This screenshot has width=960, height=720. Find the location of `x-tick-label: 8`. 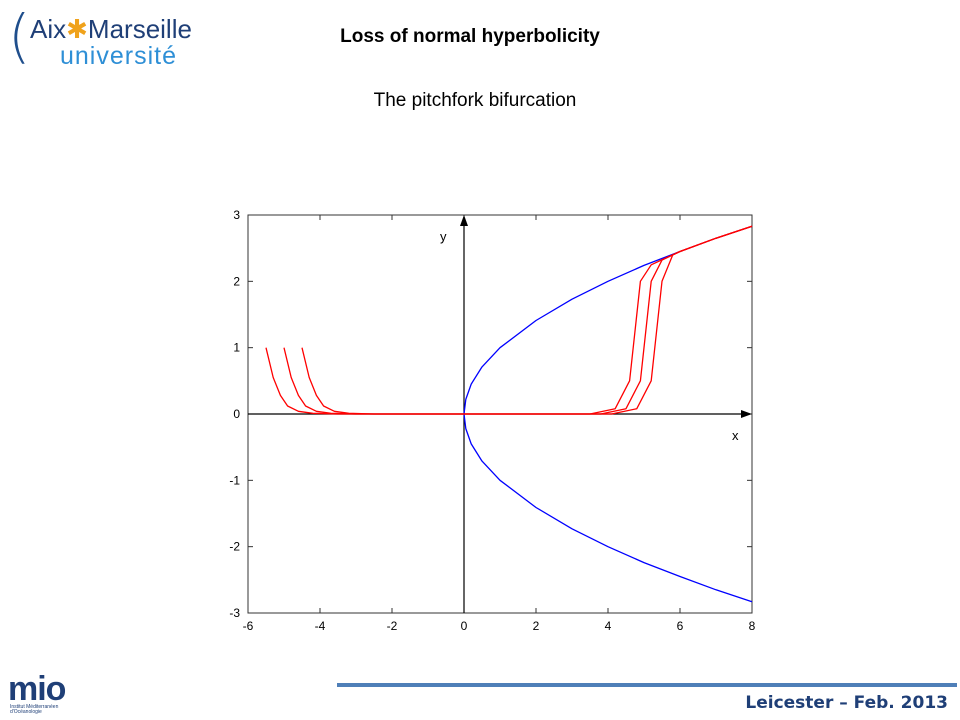

x-tick-label: 8 is located at coordinates (752, 626).